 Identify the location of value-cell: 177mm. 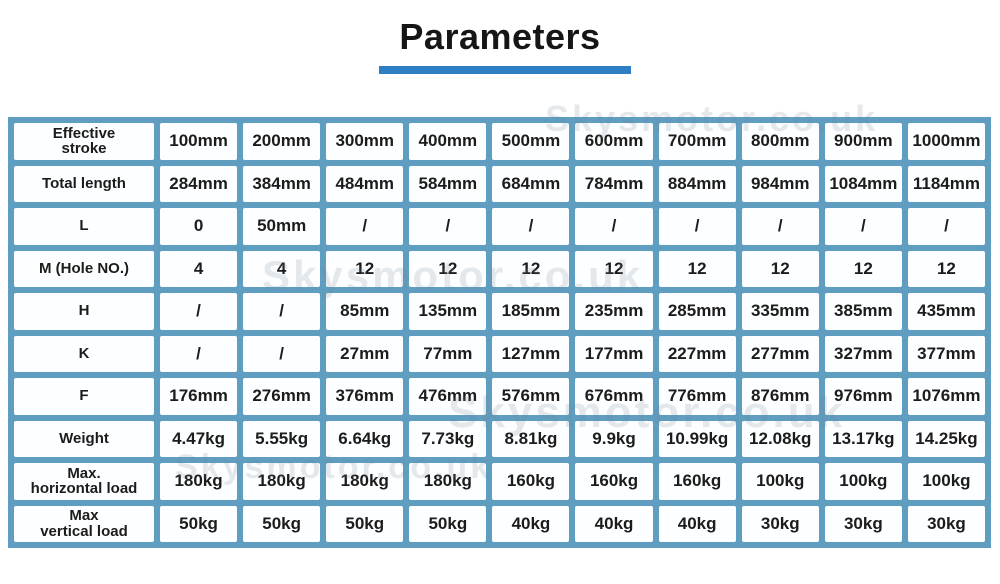
(614, 353).